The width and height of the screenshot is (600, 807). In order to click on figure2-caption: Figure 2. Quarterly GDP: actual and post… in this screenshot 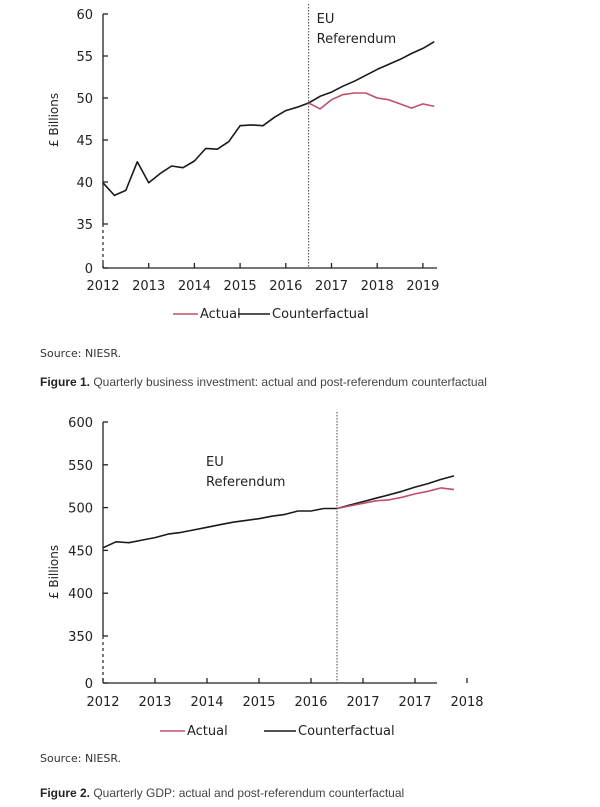, I will do `click(222, 793)`.